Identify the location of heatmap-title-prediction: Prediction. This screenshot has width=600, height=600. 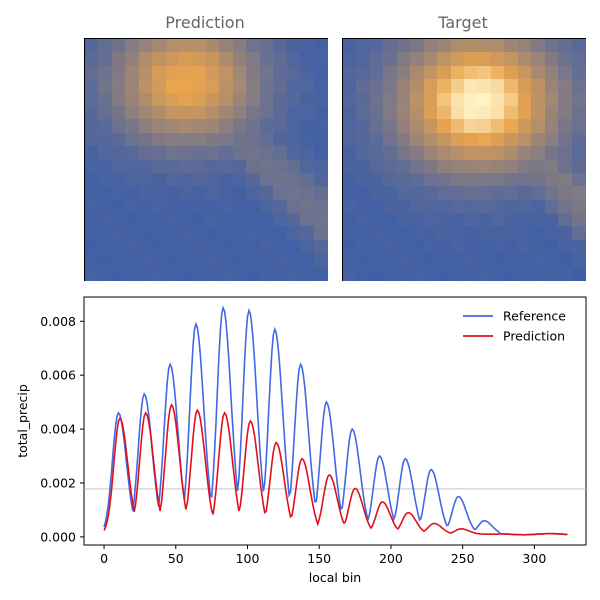
(205, 22).